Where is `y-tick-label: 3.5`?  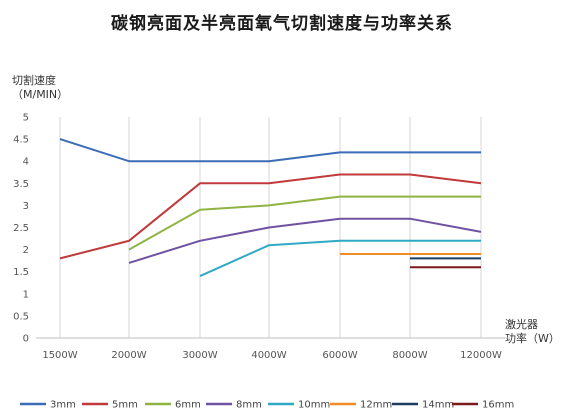 y-tick-label: 3.5 is located at coordinates (21, 184).